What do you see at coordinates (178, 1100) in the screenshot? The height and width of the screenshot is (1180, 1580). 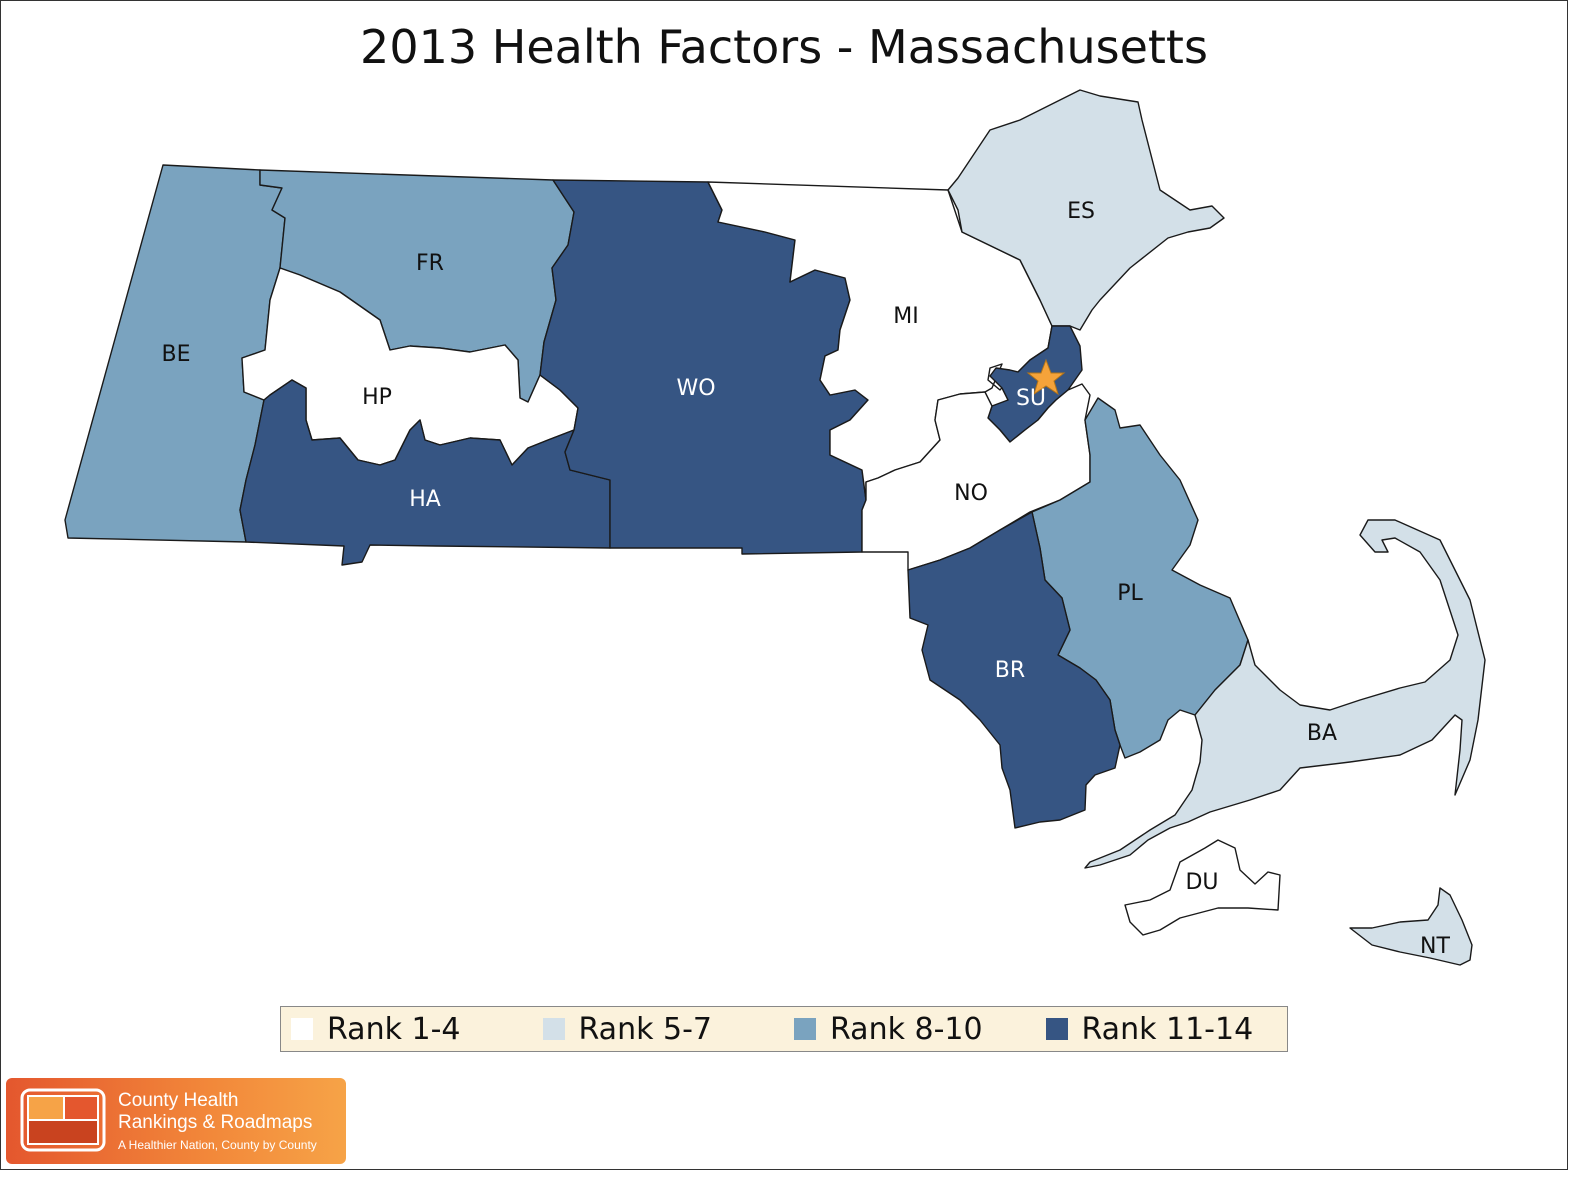 I see `logo-name-line-1: County Health` at bounding box center [178, 1100].